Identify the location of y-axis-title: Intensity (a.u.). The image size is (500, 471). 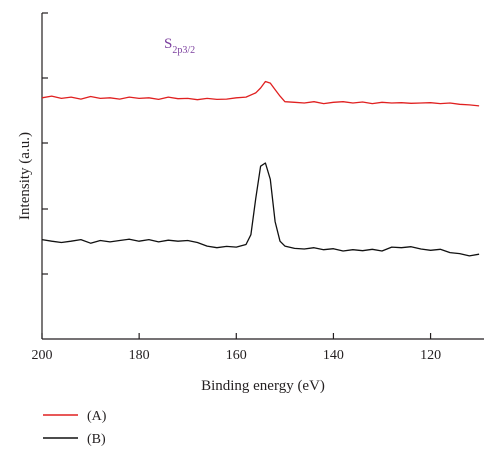
(25, 176).